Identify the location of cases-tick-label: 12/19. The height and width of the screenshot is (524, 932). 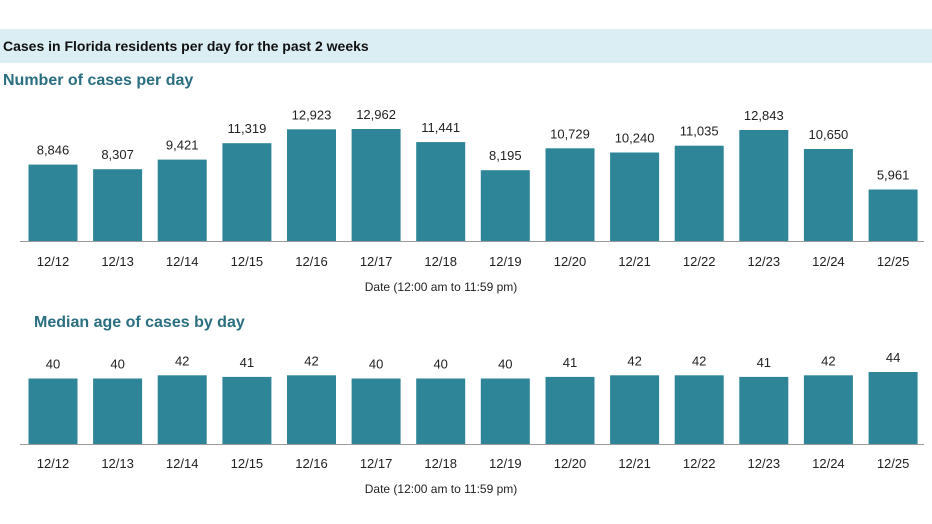
(505, 261).